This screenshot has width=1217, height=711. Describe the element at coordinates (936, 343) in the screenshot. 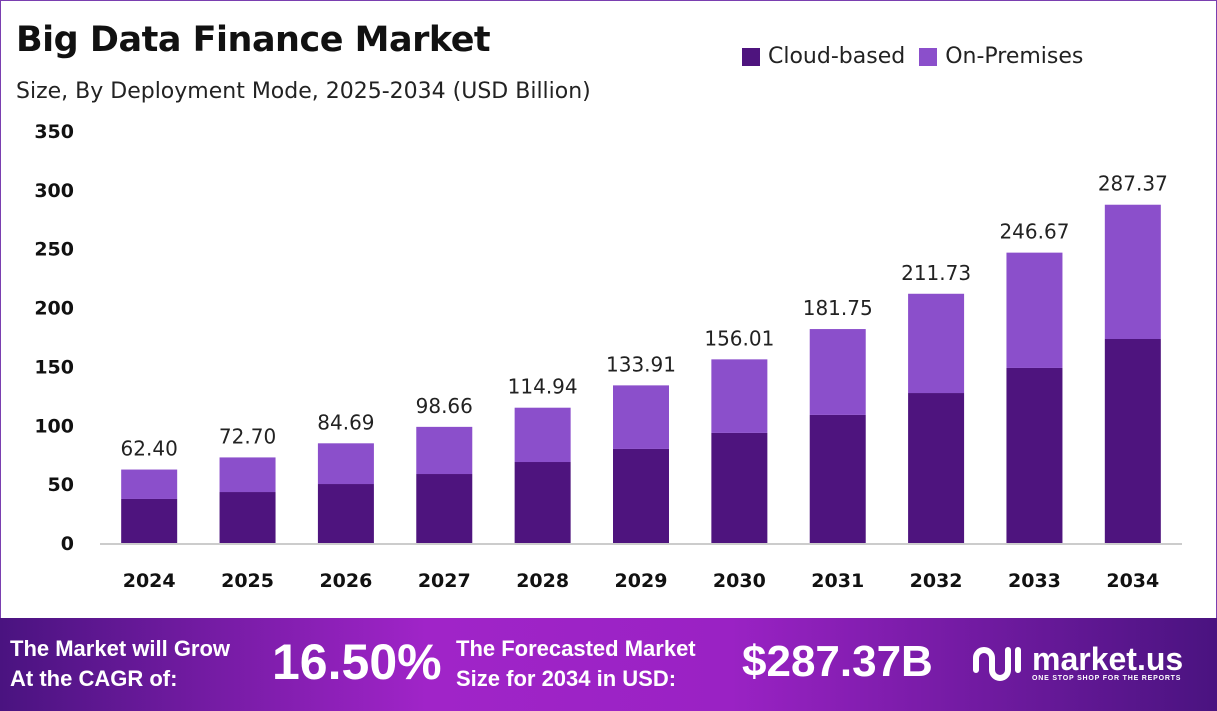

I see `bar-onprem-2032` at that location.